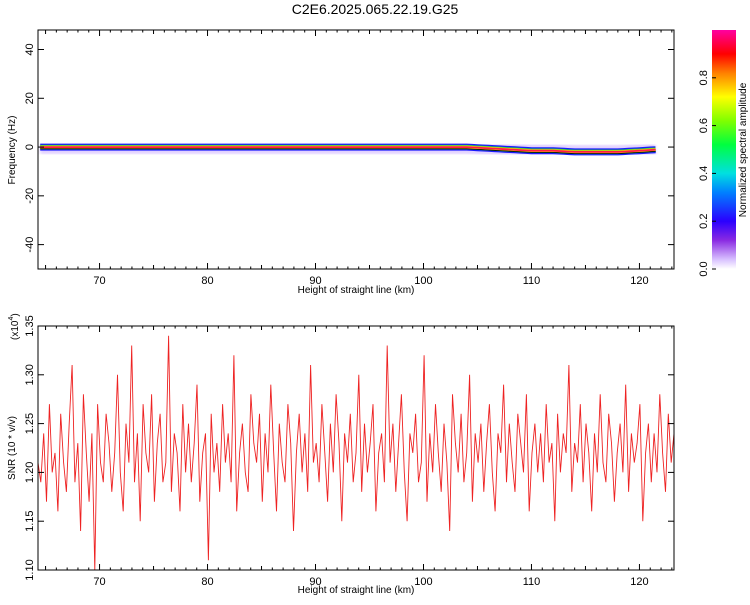 This screenshot has height=605, width=750. Describe the element at coordinates (30, 147) in the screenshot. I see `spectrogram-y-tick-label: 0` at that location.